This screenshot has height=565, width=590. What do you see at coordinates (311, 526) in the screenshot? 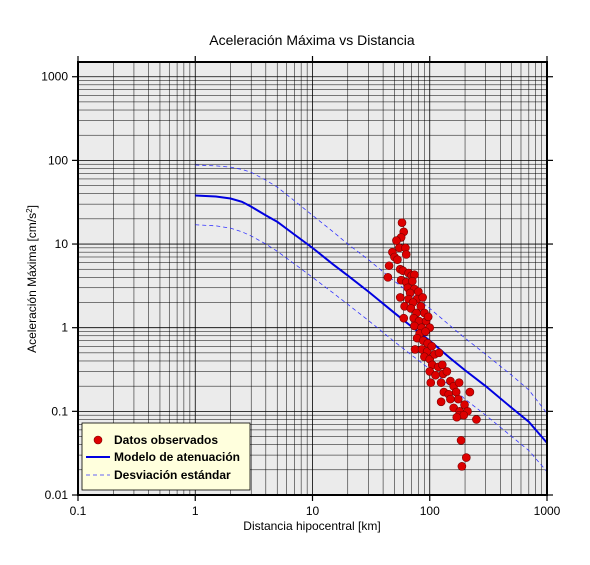
I see `x-axis-label: Distancia hipocentral [km]` at bounding box center [311, 526].